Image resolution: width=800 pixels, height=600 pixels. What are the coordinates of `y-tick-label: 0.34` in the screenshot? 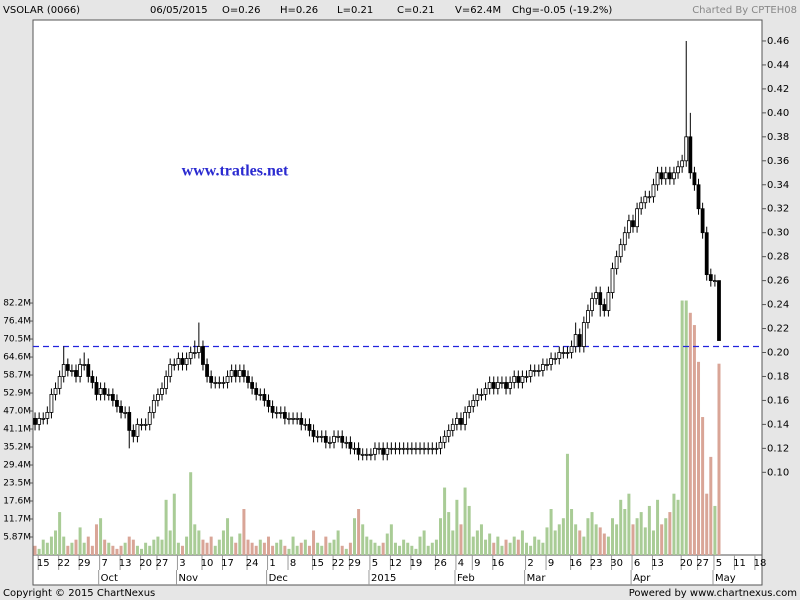 It's located at (778, 185).